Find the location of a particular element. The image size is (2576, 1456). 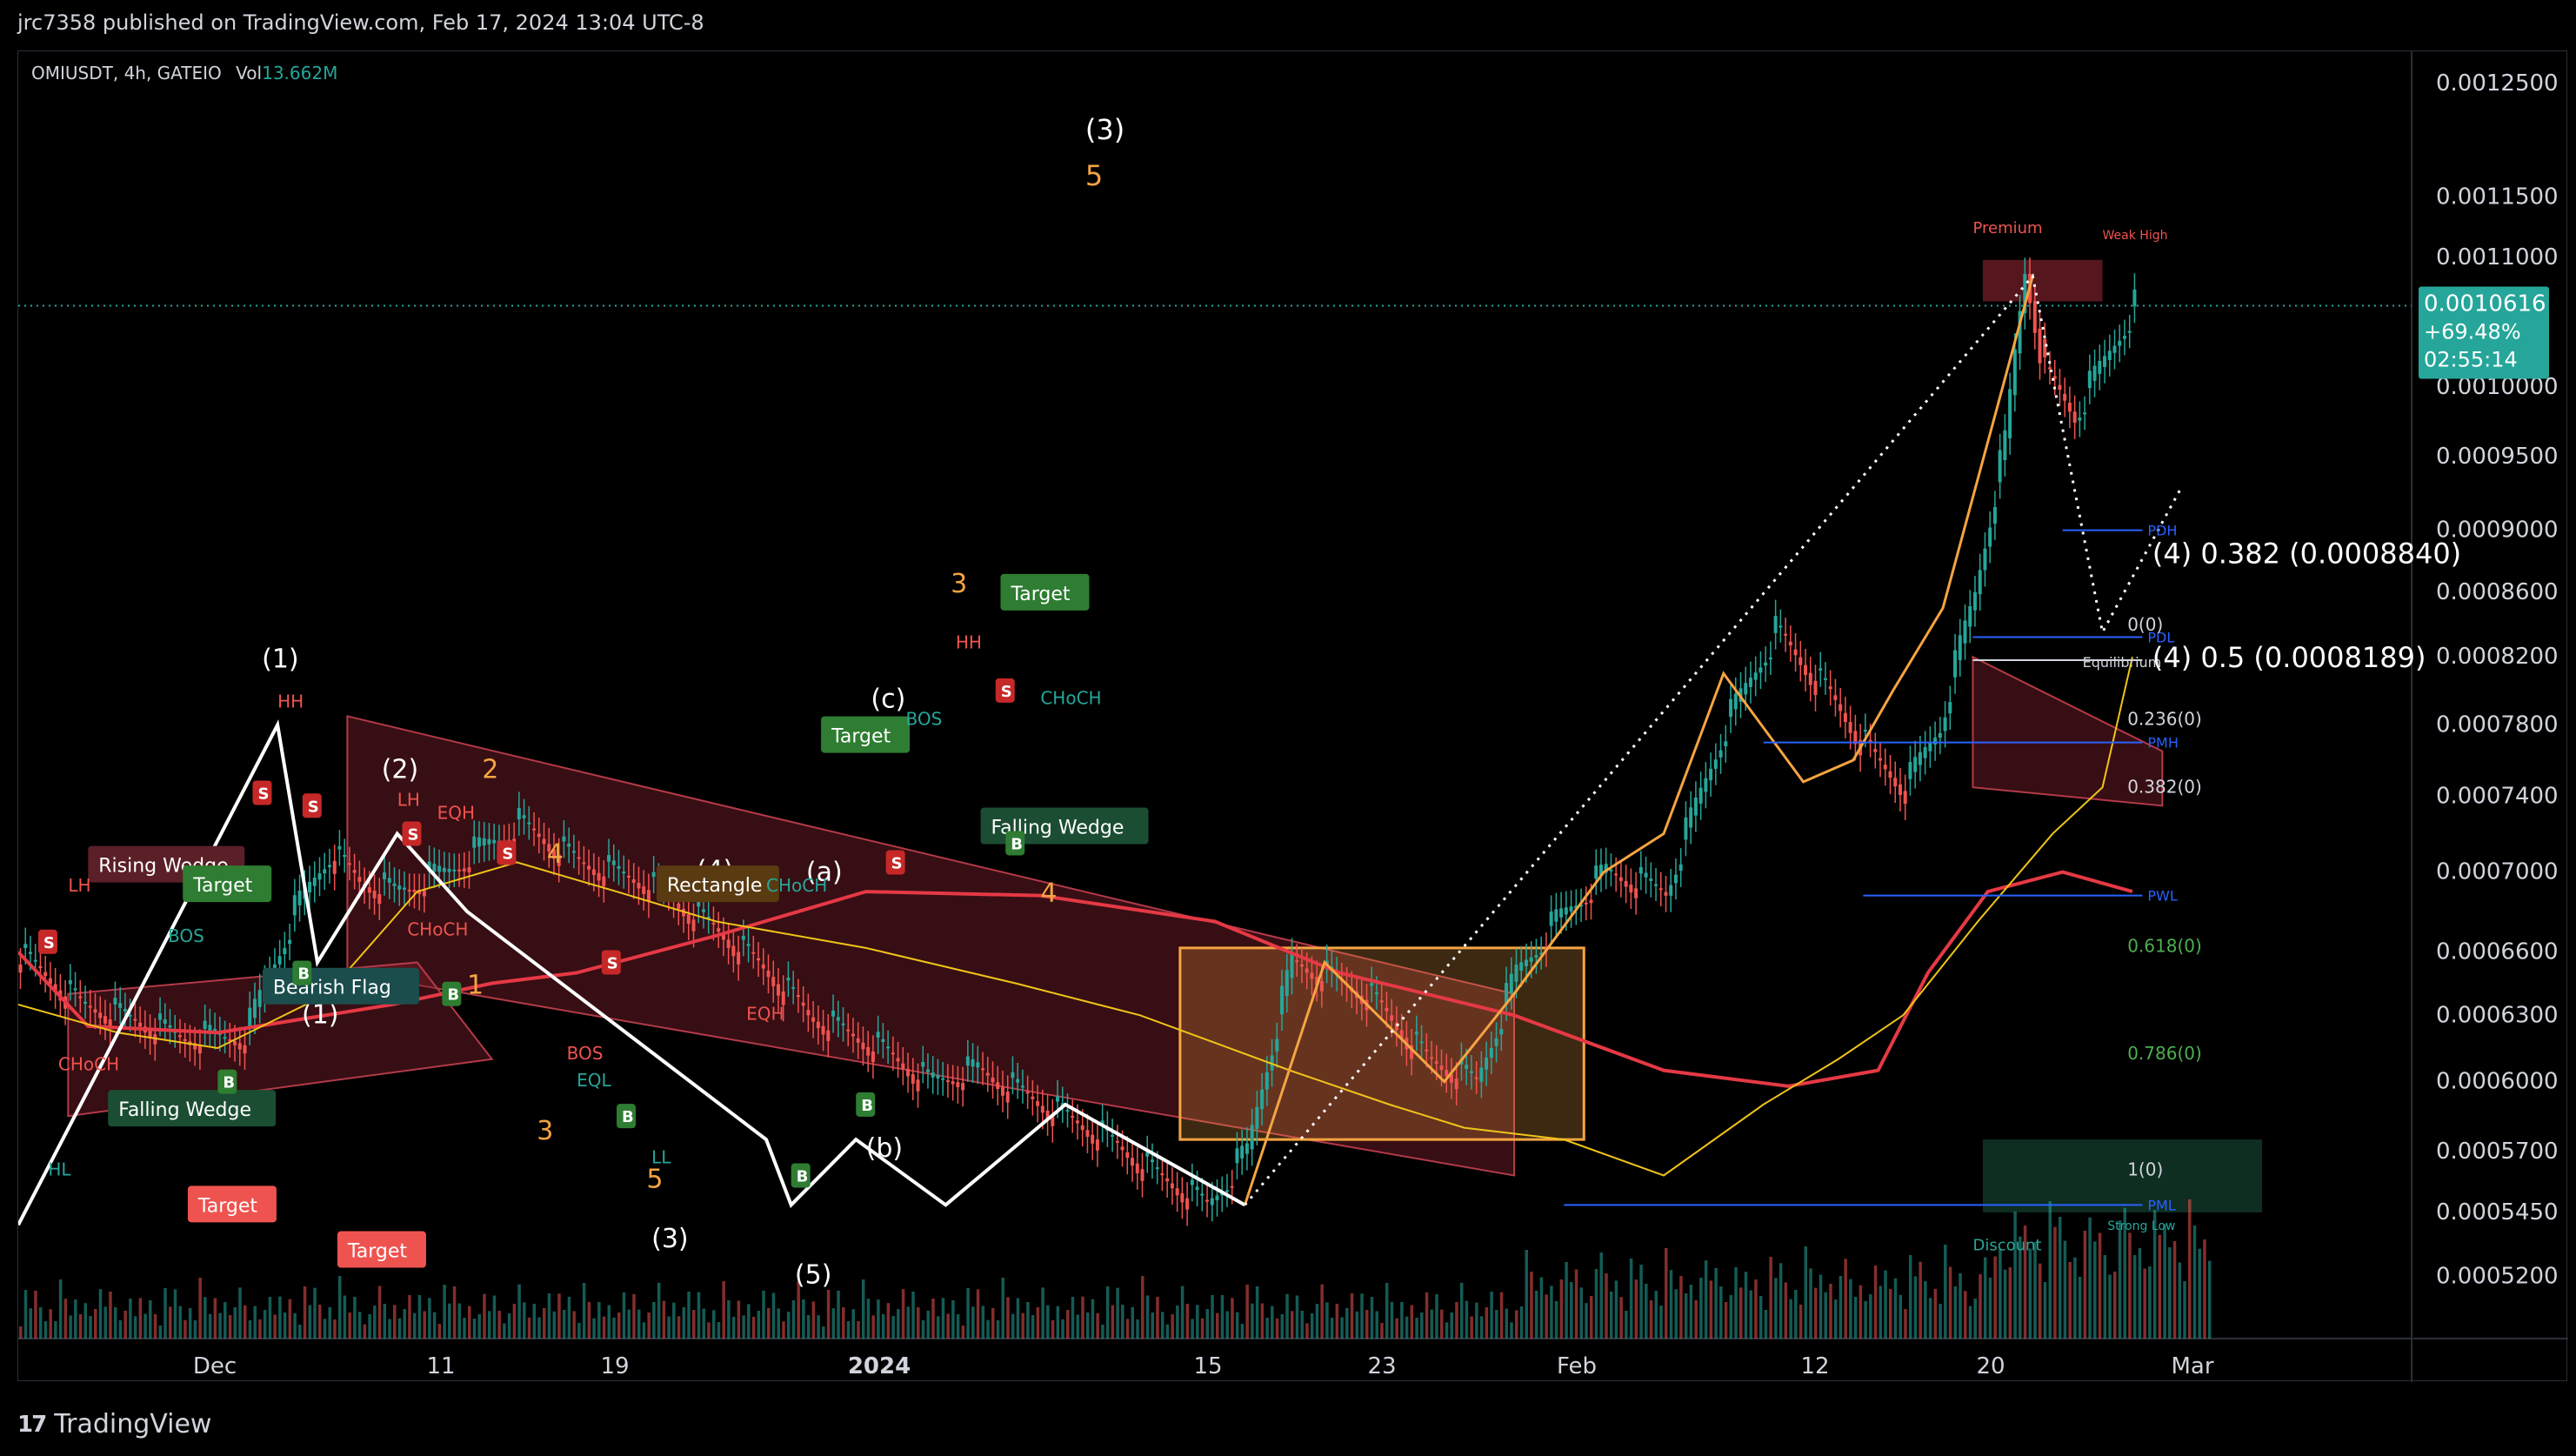

falling-wedge-label: Falling Wedge is located at coordinates (184, 1110).